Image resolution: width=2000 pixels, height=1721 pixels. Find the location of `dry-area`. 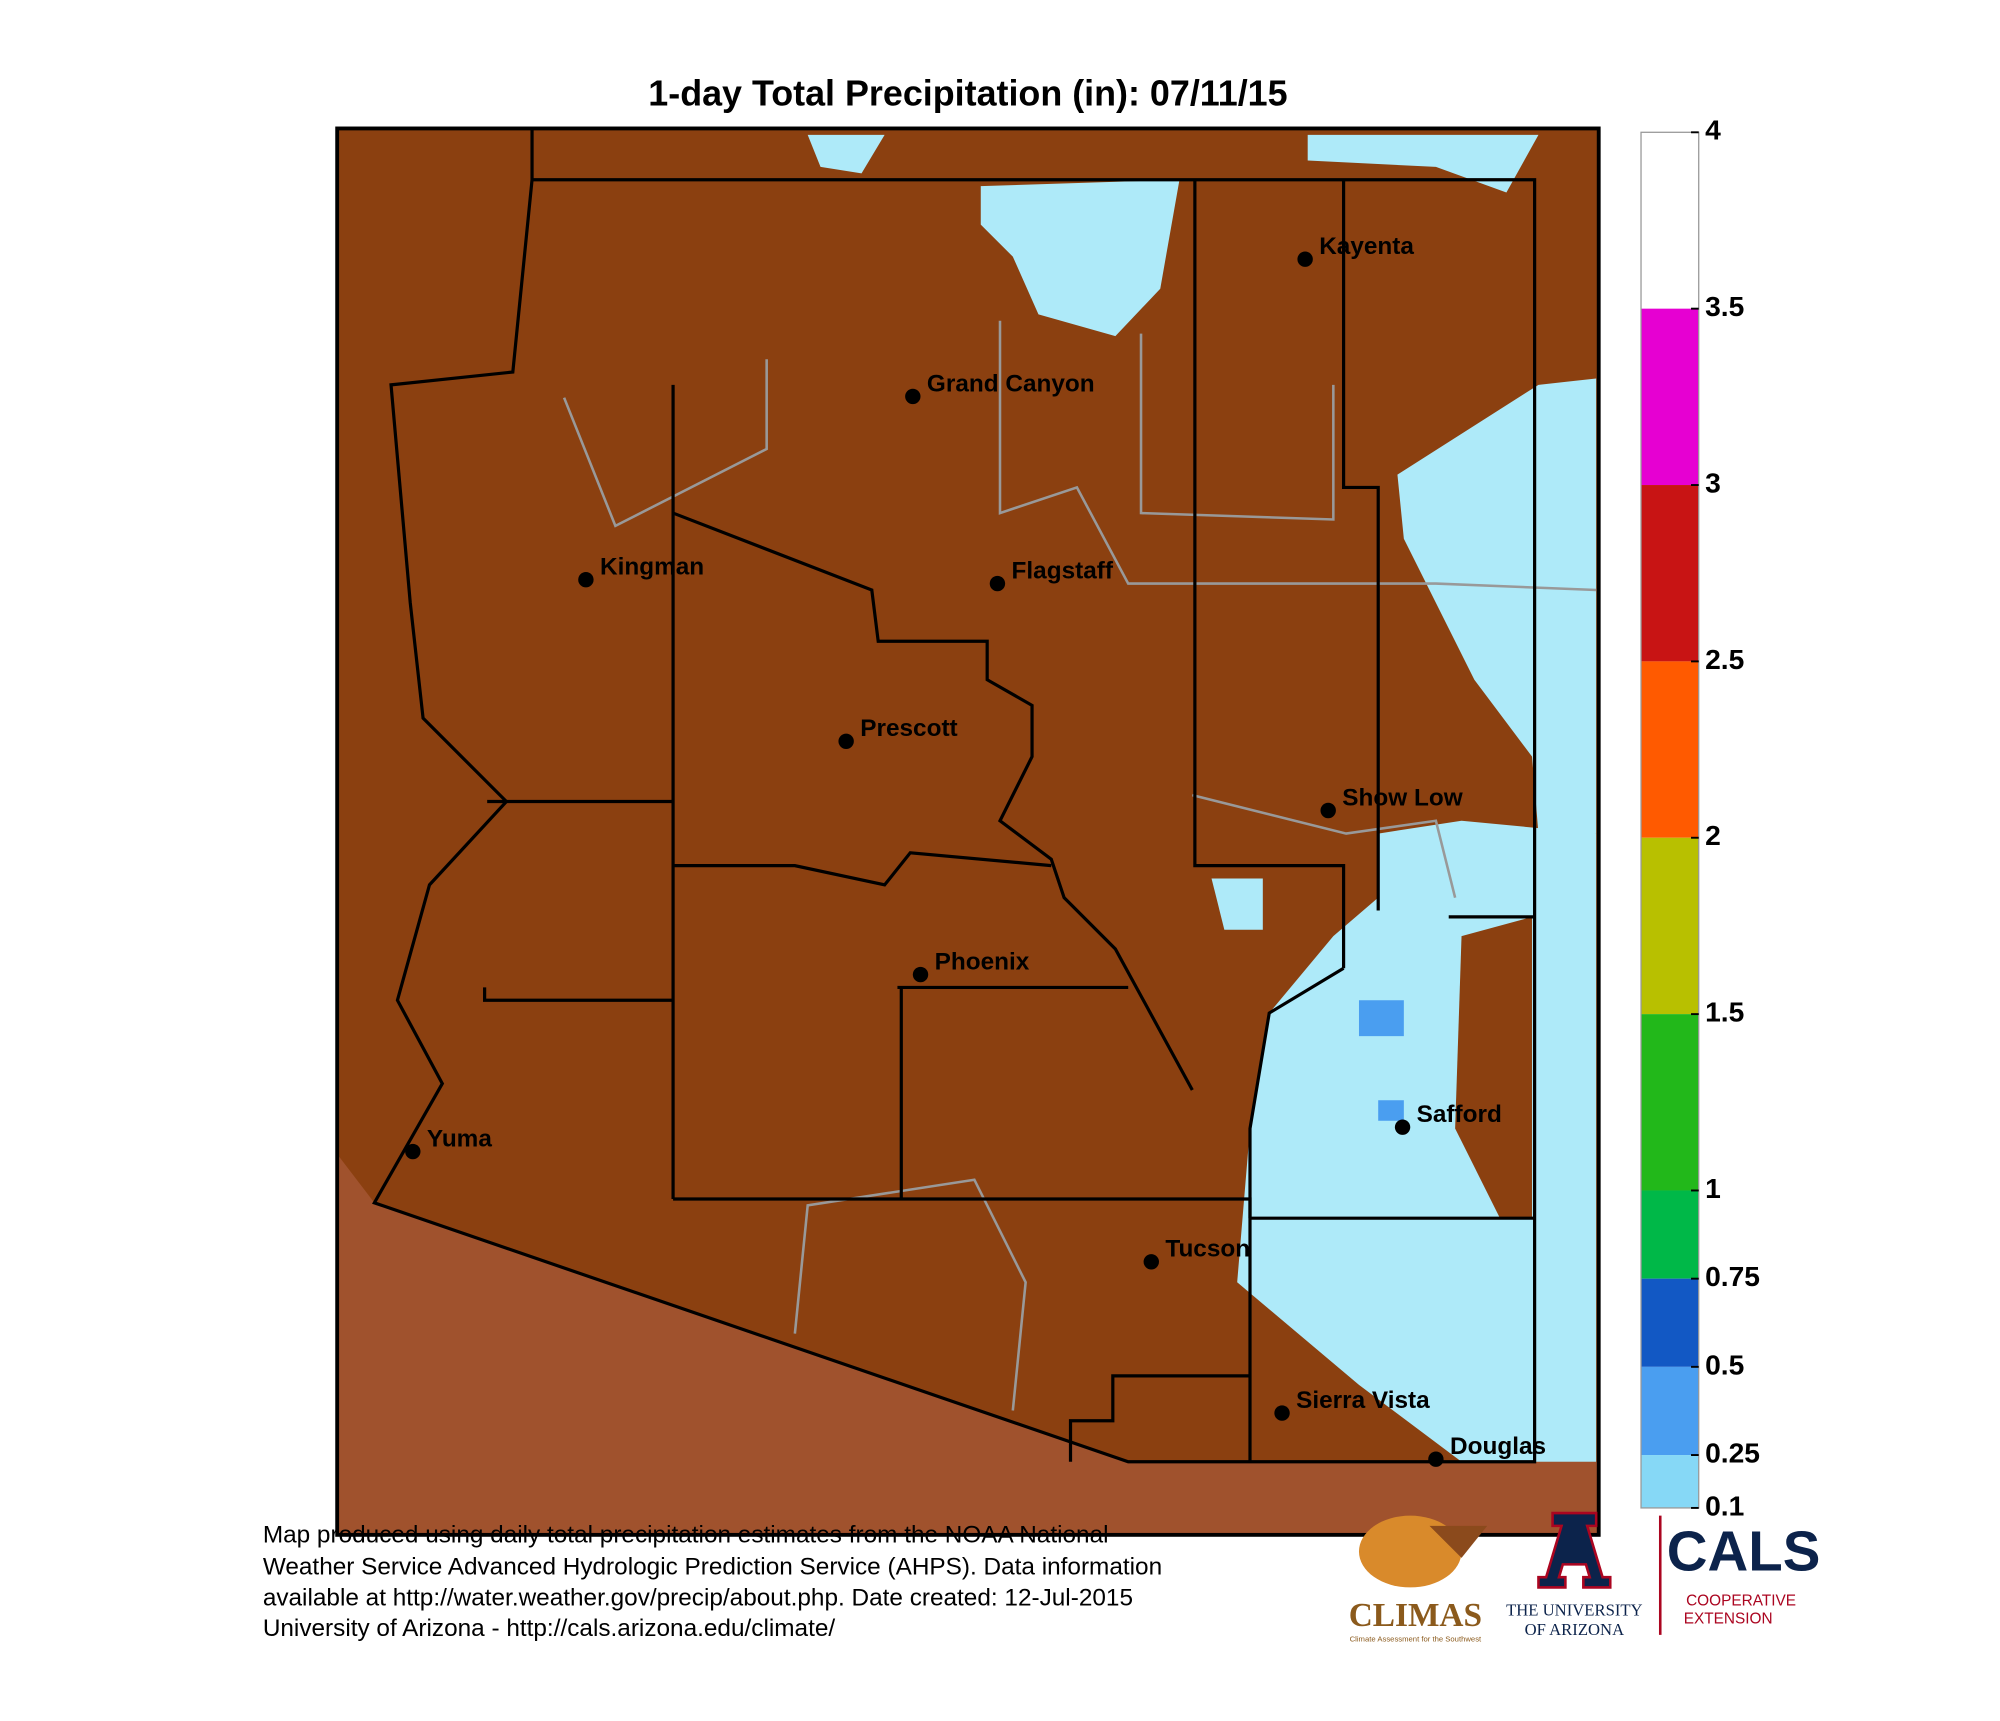

dry-area is located at coordinates (1494, 1067).